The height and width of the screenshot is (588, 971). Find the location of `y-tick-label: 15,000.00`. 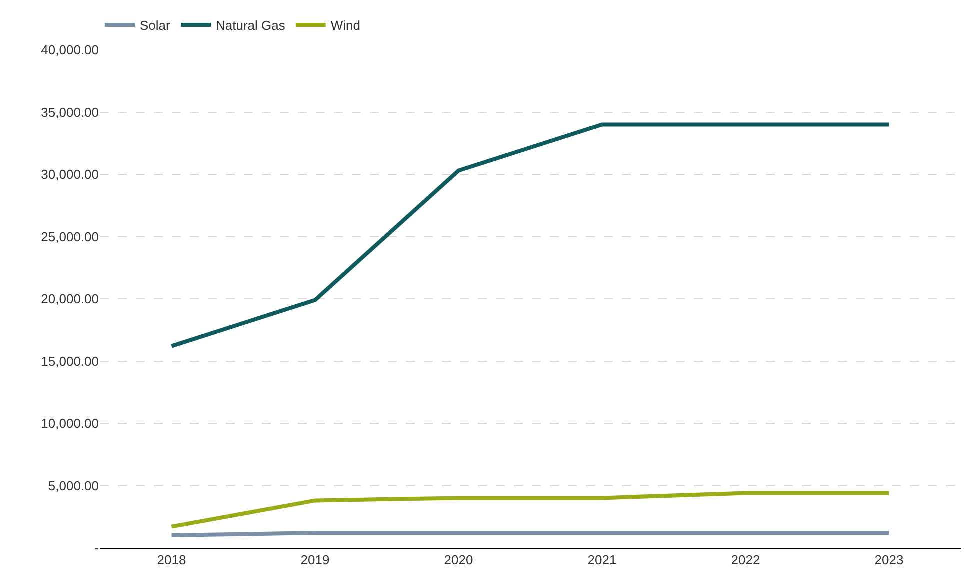

y-tick-label: 15,000.00 is located at coordinates (70, 361).